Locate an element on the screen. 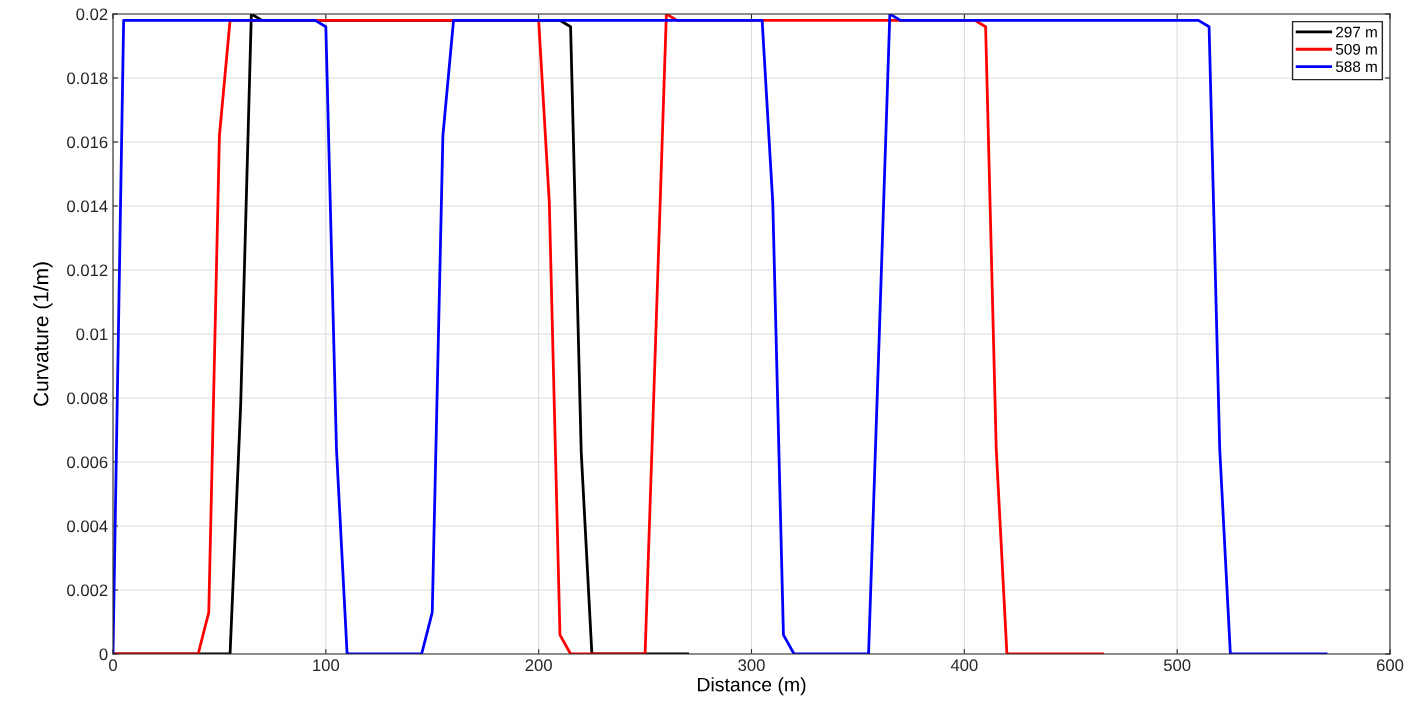 This screenshot has height=713, width=1424. y-tick-label: 0.004 is located at coordinates (87, 526).